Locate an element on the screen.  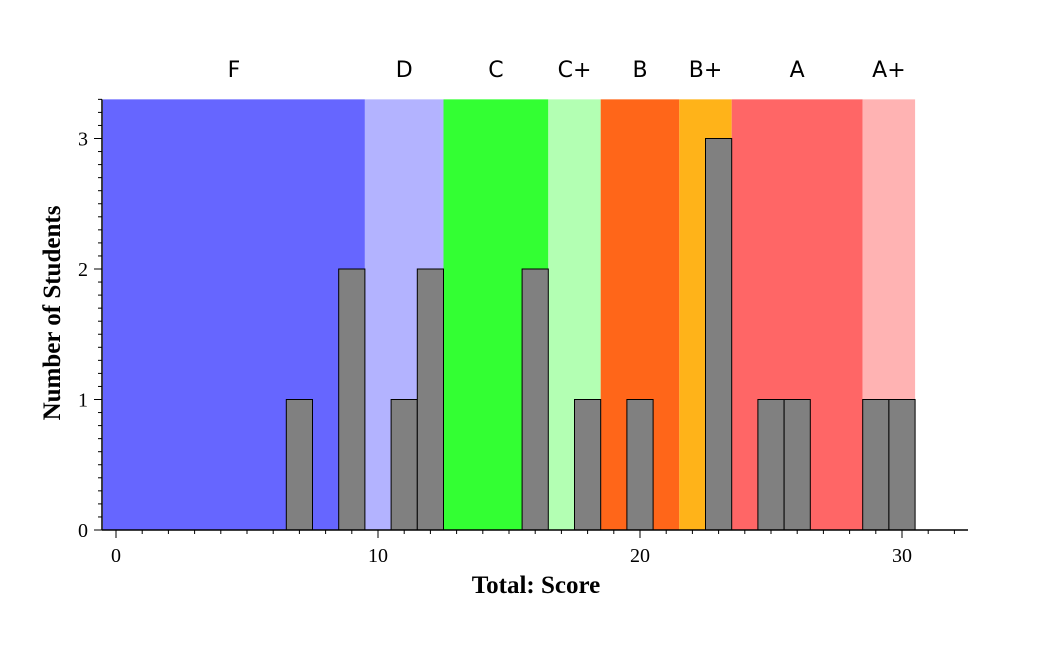
y-tick-label-1: 1 is located at coordinates (83, 401).